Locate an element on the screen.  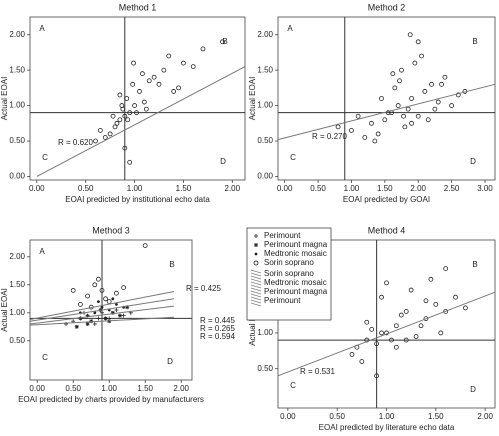
x-tick-label: 2.00 is located at coordinates (233, 188).